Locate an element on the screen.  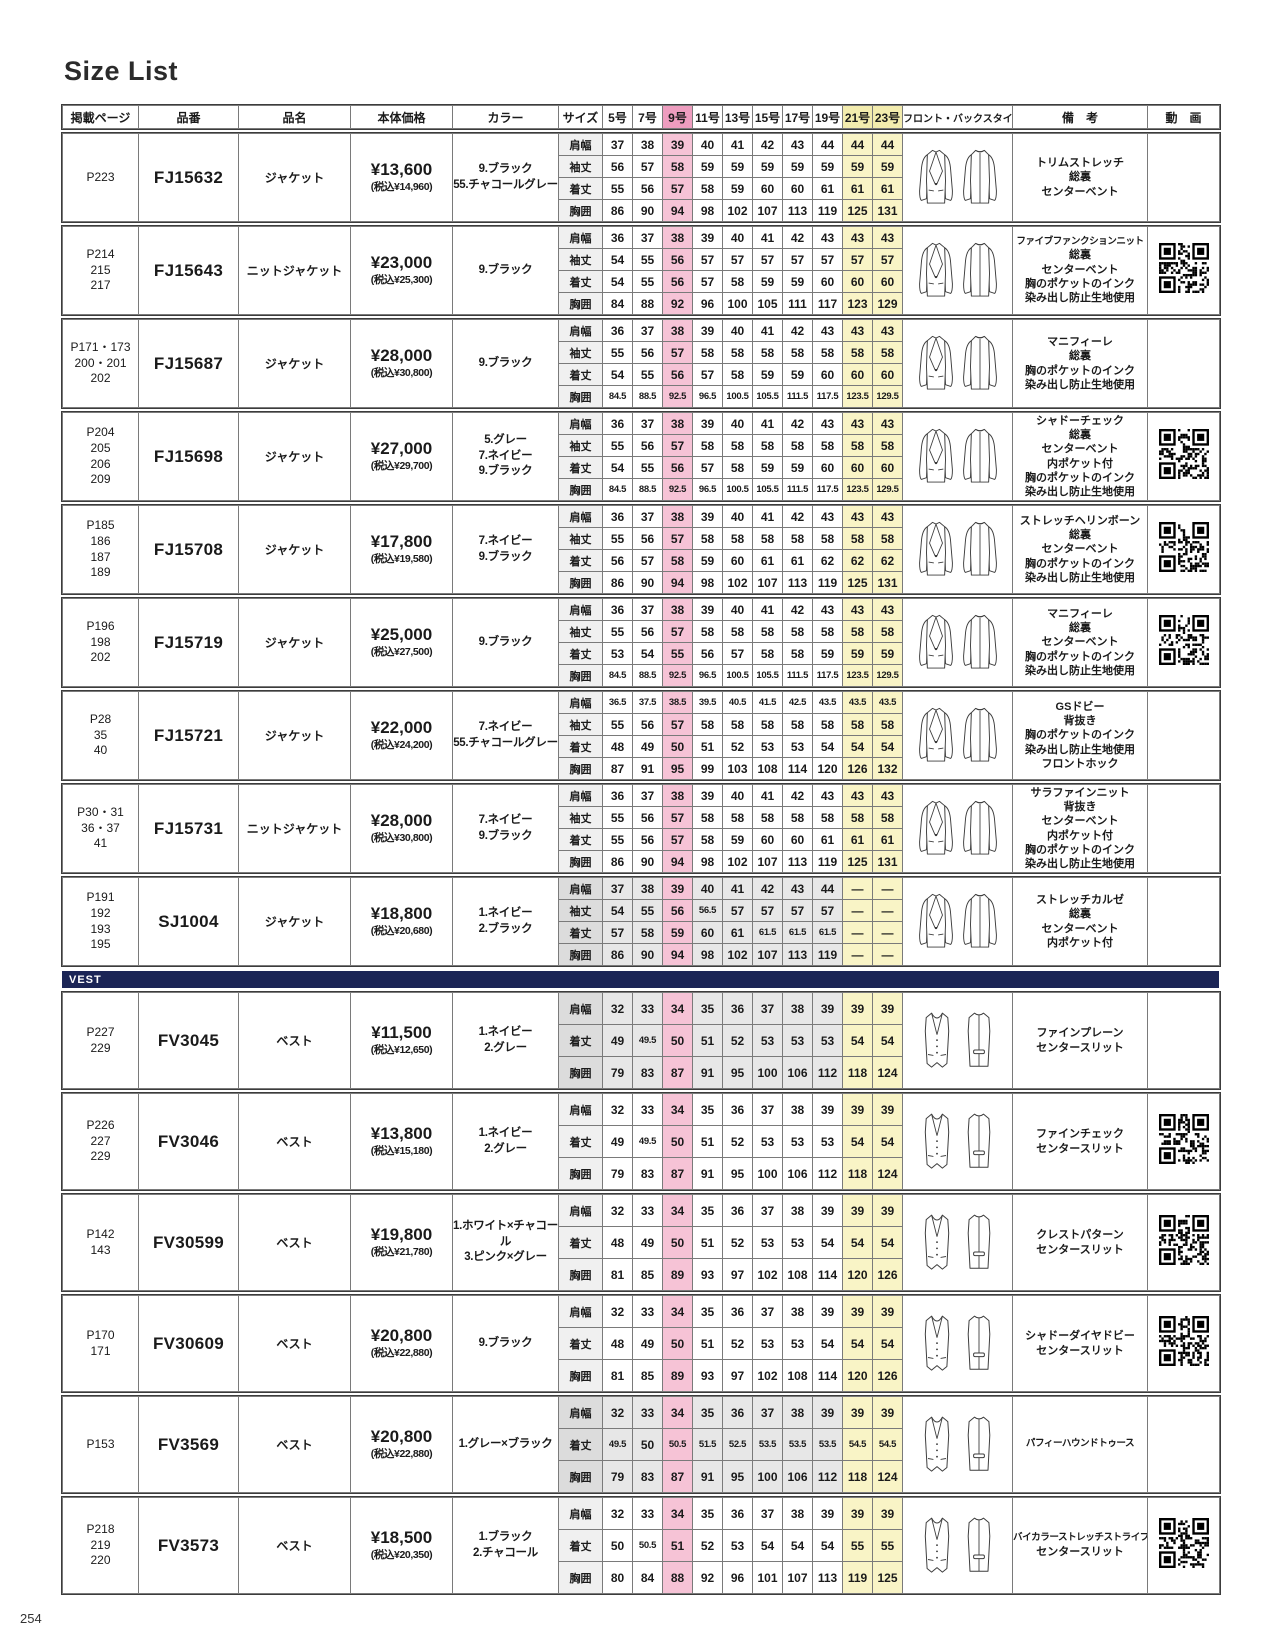
measurement-value-chest-5号: 86 is located at coordinates (617, 210).